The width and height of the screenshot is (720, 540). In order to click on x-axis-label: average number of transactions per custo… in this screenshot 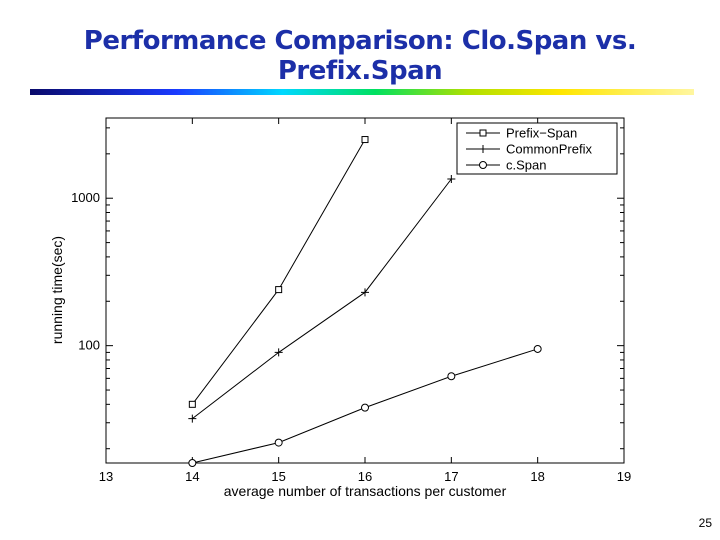, I will do `click(365, 491)`.